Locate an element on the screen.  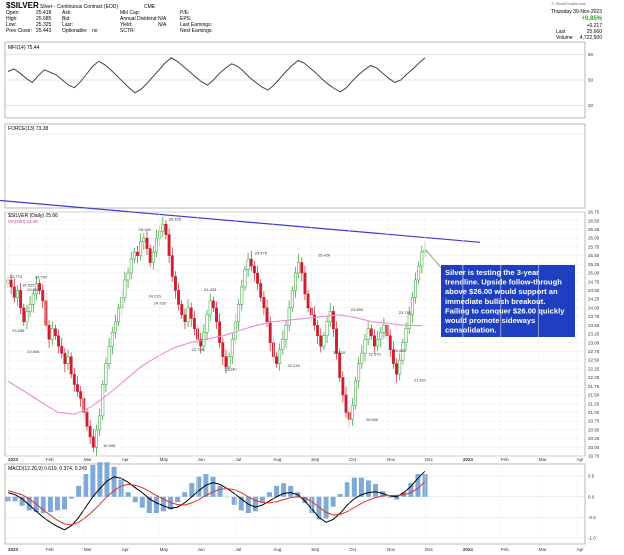
quote-field-label: Ask: is located at coordinates (67, 13).